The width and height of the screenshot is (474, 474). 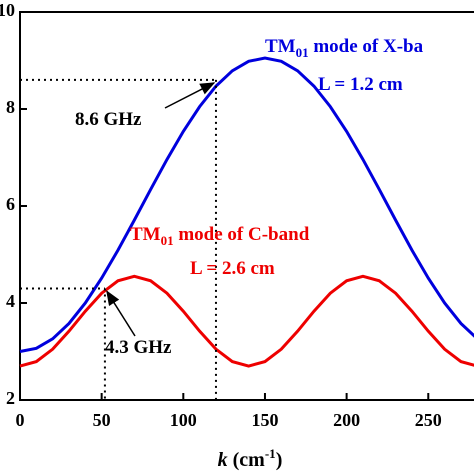 What do you see at coordinates (20, 420) in the screenshot?
I see `x-tick-label: 0` at bounding box center [20, 420].